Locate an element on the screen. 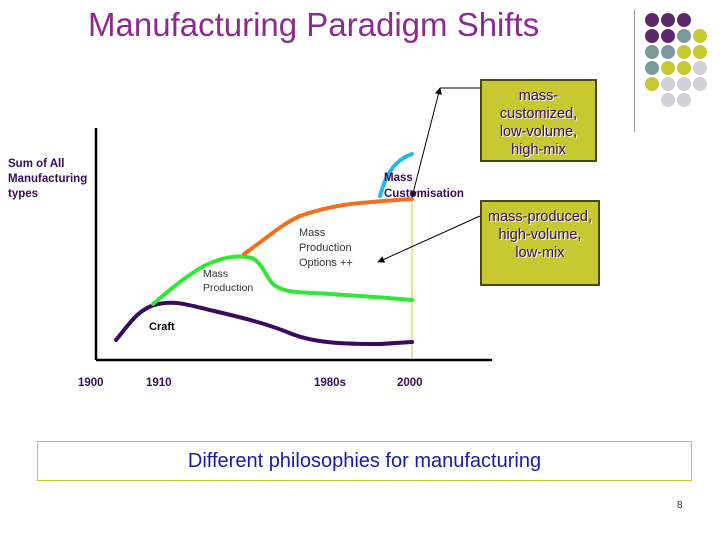  mass-production-curve is located at coordinates (282, 280).